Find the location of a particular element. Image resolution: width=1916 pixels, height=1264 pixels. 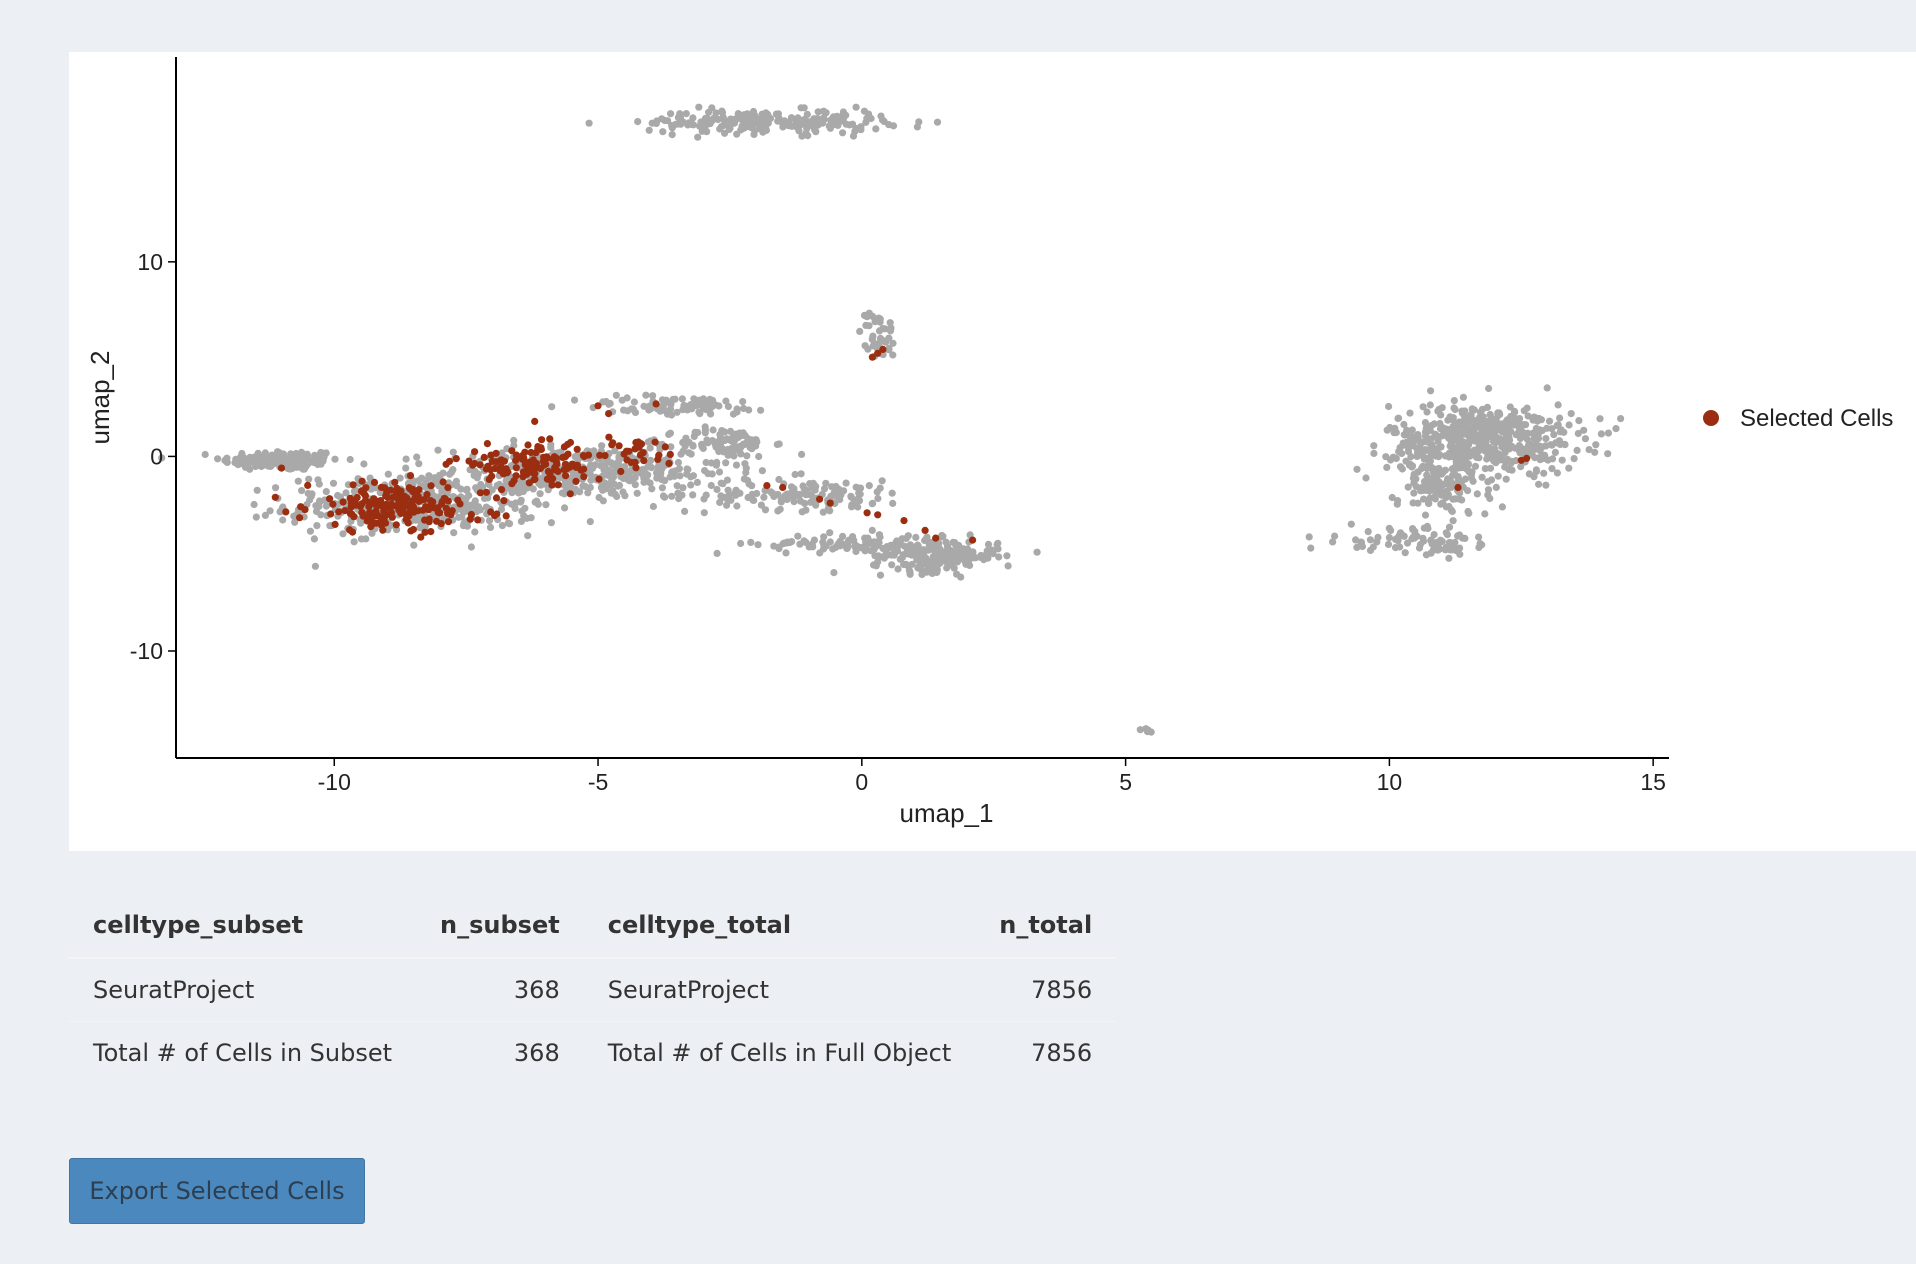

y-tick-label: -10 is located at coordinates (146, 651).